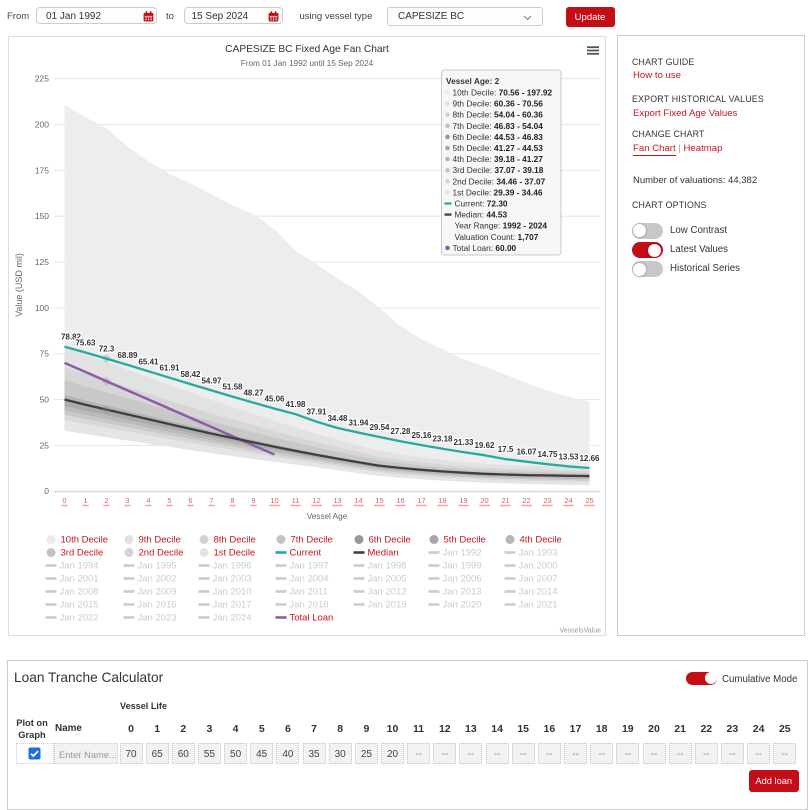 The width and height of the screenshot is (810, 810). What do you see at coordinates (473, 81) in the screenshot?
I see `svg-text: Vessel Age: 2` at bounding box center [473, 81].